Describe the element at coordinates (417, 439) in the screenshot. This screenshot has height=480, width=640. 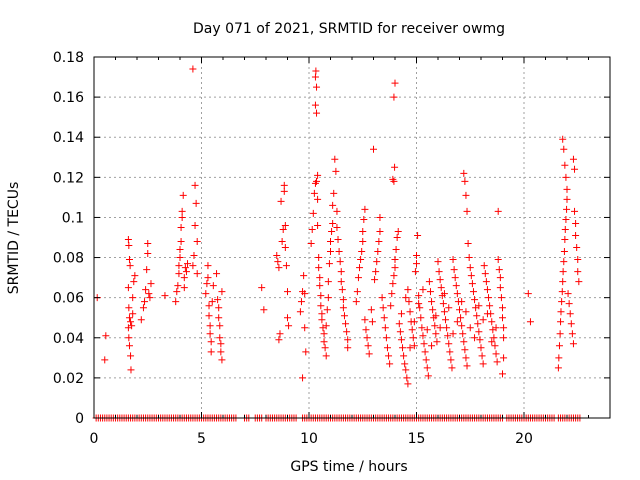
I see `x-tick-label: 15` at that location.